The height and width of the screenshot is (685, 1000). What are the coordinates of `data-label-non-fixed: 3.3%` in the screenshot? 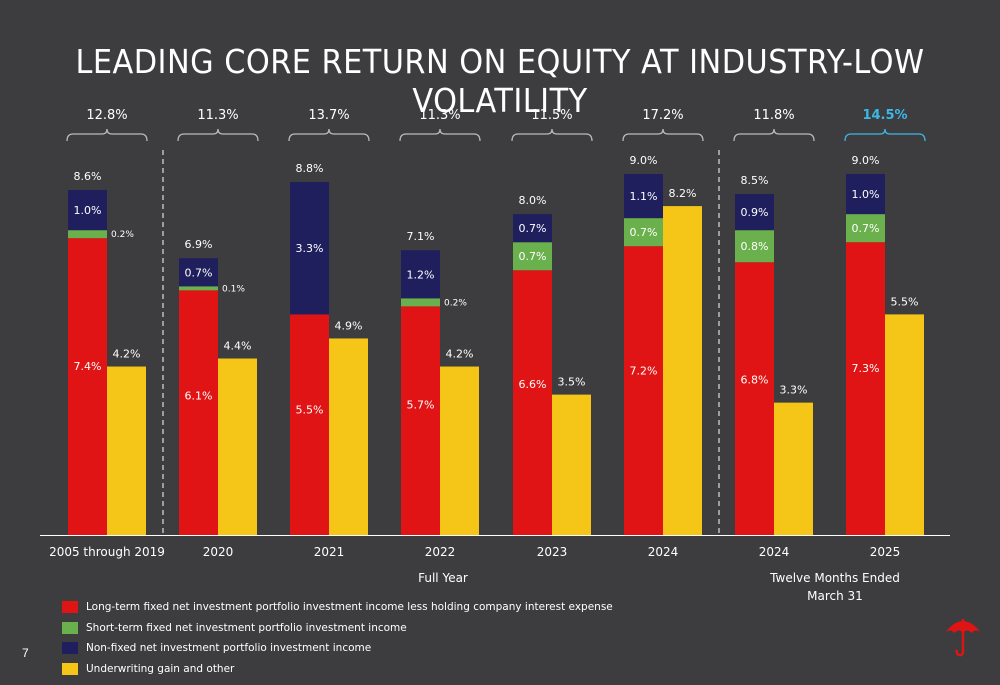 It's located at (310, 248).